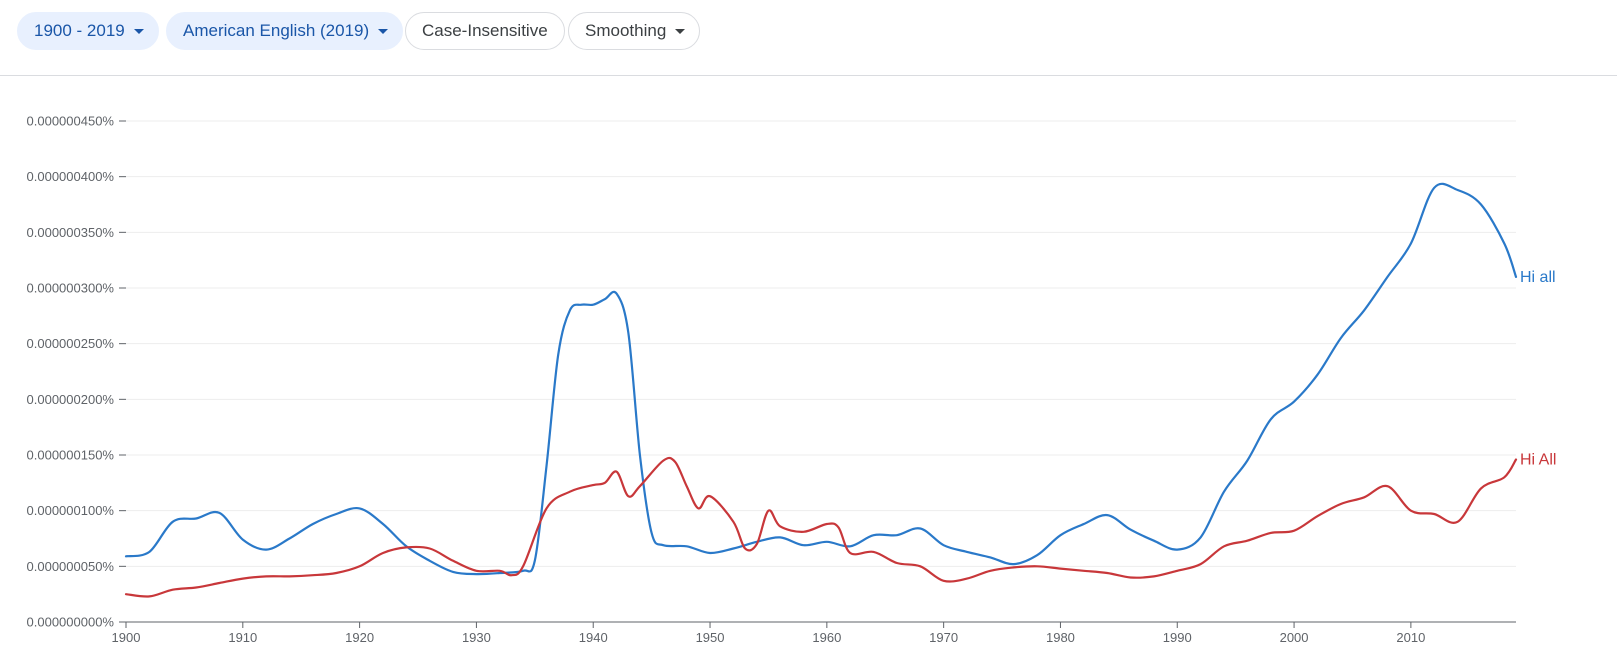 This screenshot has width=1617, height=671. Describe the element at coordinates (359, 637) in the screenshot. I see `x-tick-label: 1920` at that location.